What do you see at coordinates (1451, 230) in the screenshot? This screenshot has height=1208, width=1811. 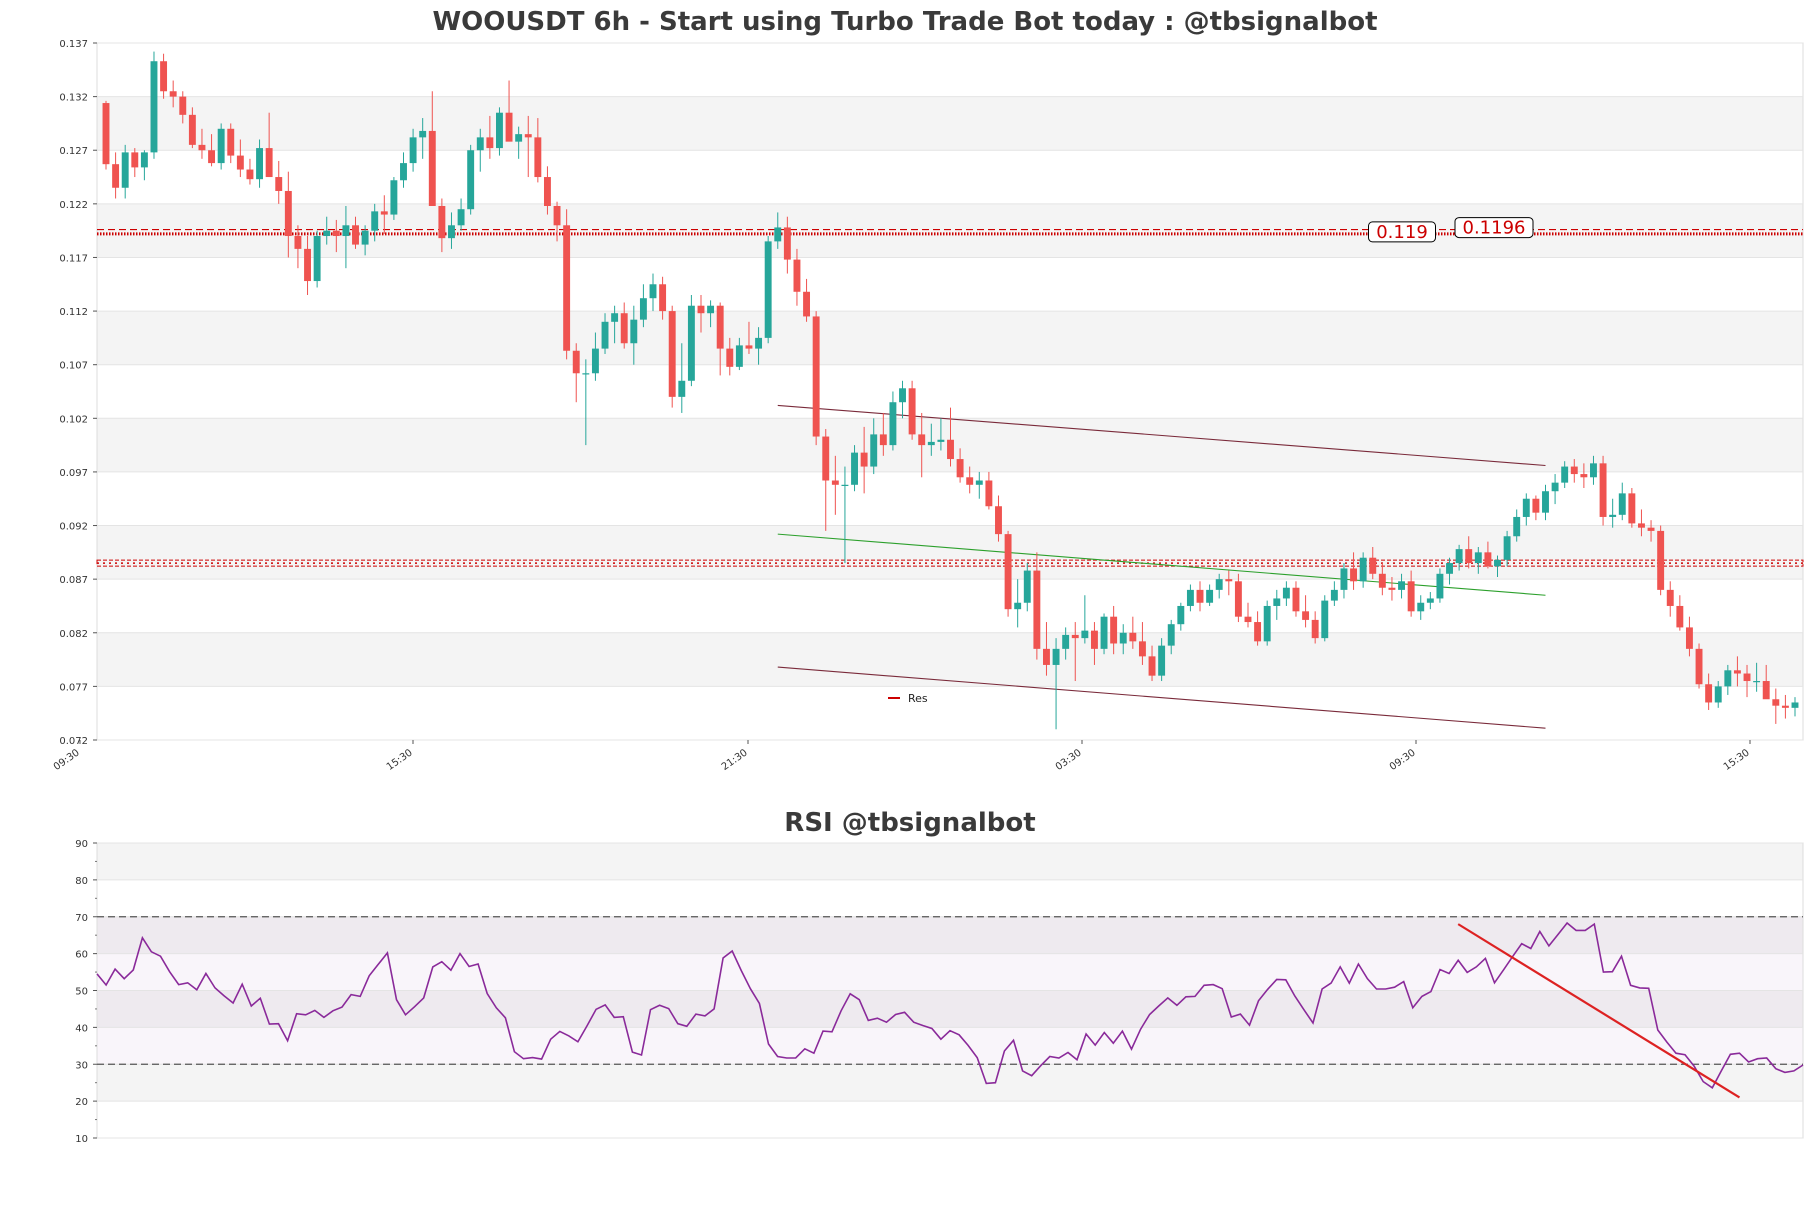 I see `level-labels: 0.119 0.1196` at bounding box center [1451, 230].